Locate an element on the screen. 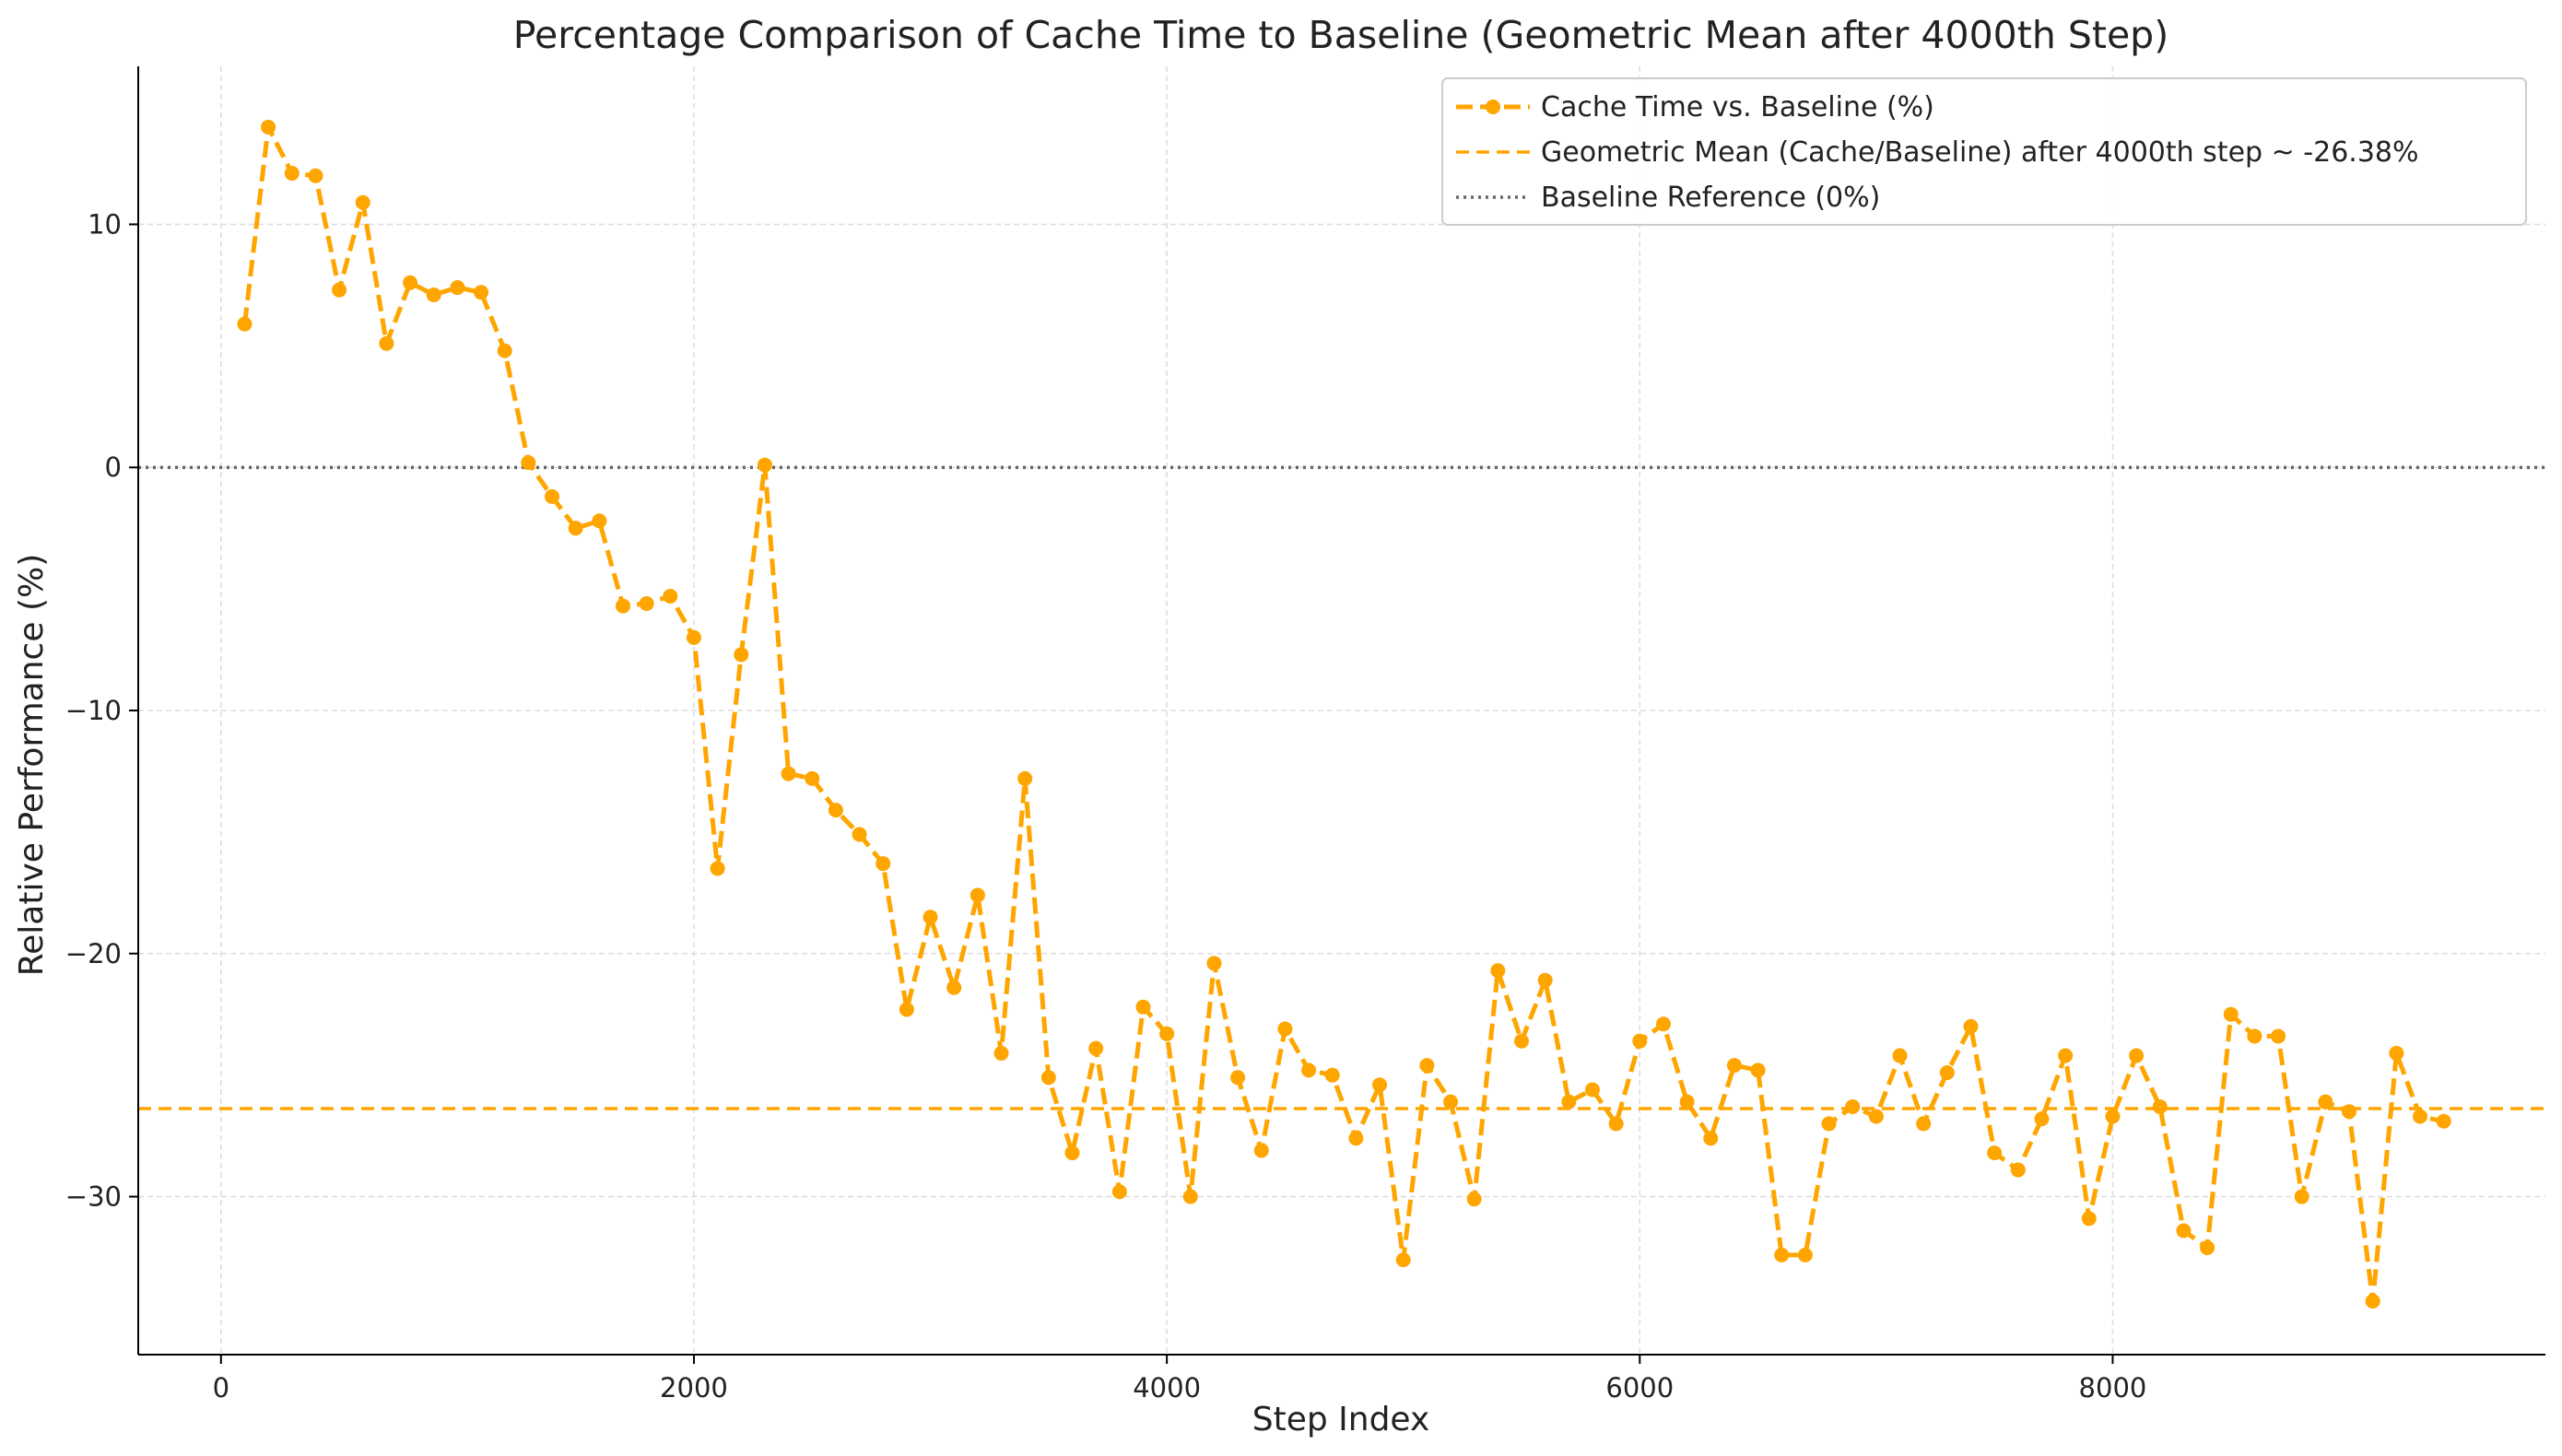 The width and height of the screenshot is (2562, 1456). legend-label-baseline: Baseline Reference (0%) is located at coordinates (1710, 198).